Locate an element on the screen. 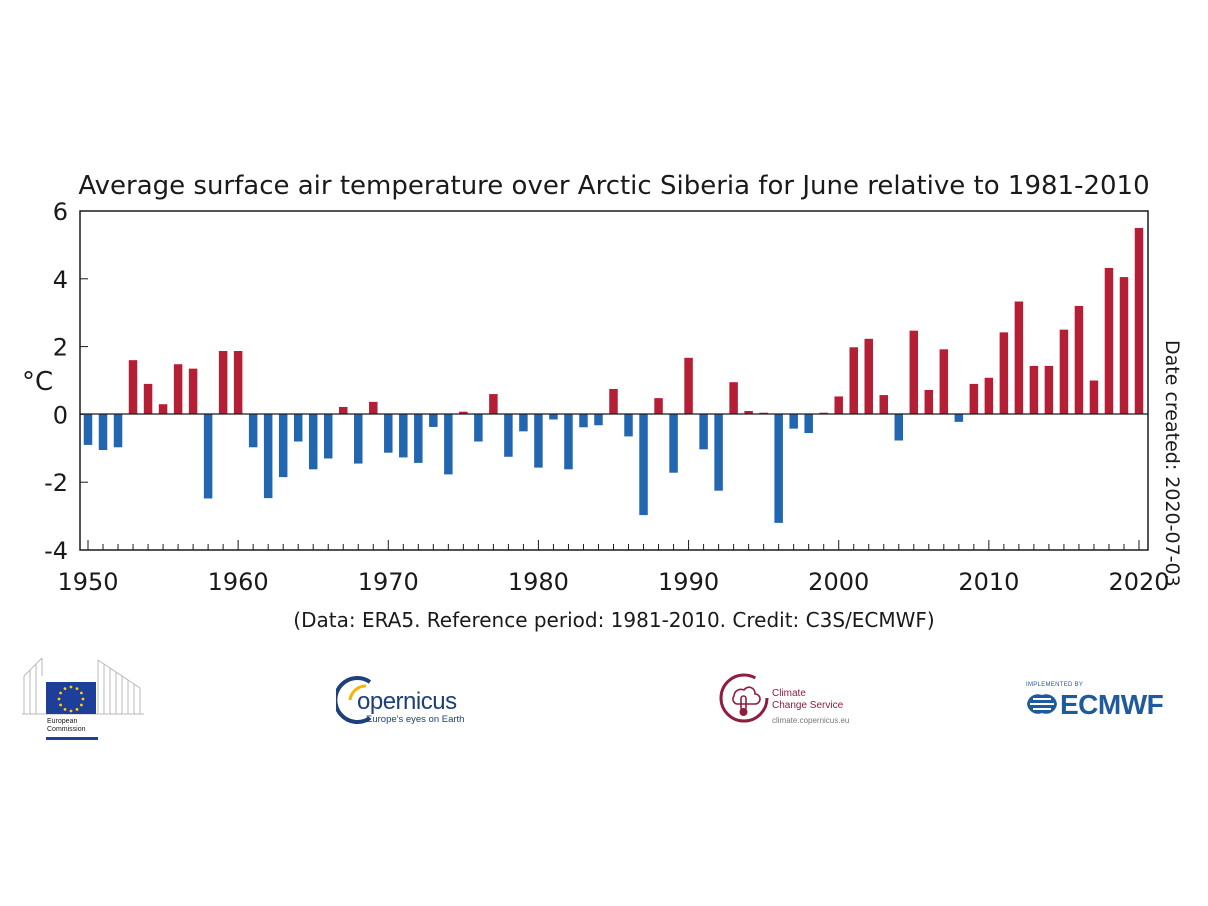 The image size is (1208, 906). bar-1984 is located at coordinates (598, 420).